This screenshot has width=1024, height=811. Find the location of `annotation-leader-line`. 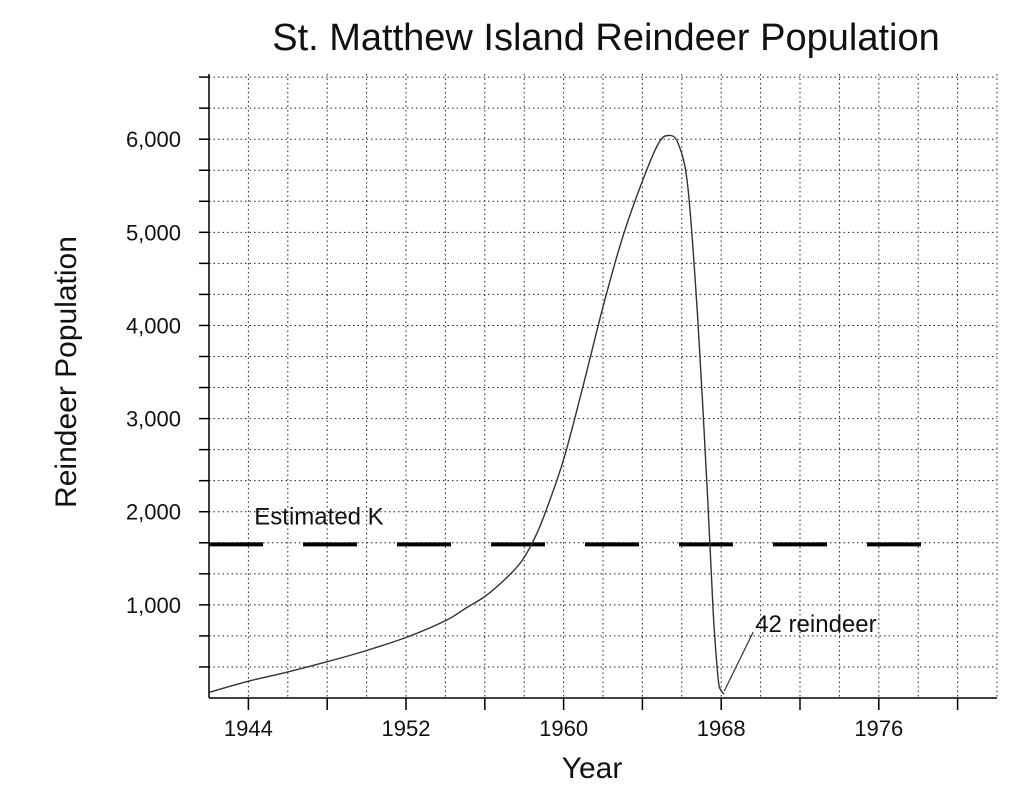

annotation-leader-line is located at coordinates (738, 661).